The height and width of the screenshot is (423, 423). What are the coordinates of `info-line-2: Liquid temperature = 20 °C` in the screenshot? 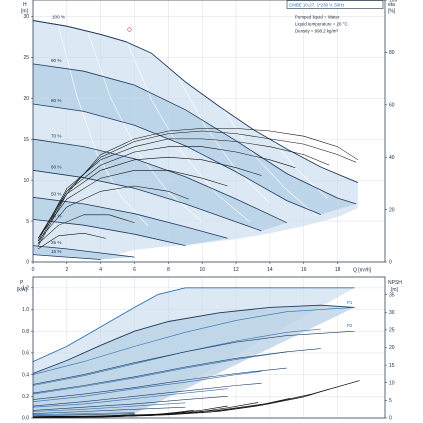 It's located at (321, 24).